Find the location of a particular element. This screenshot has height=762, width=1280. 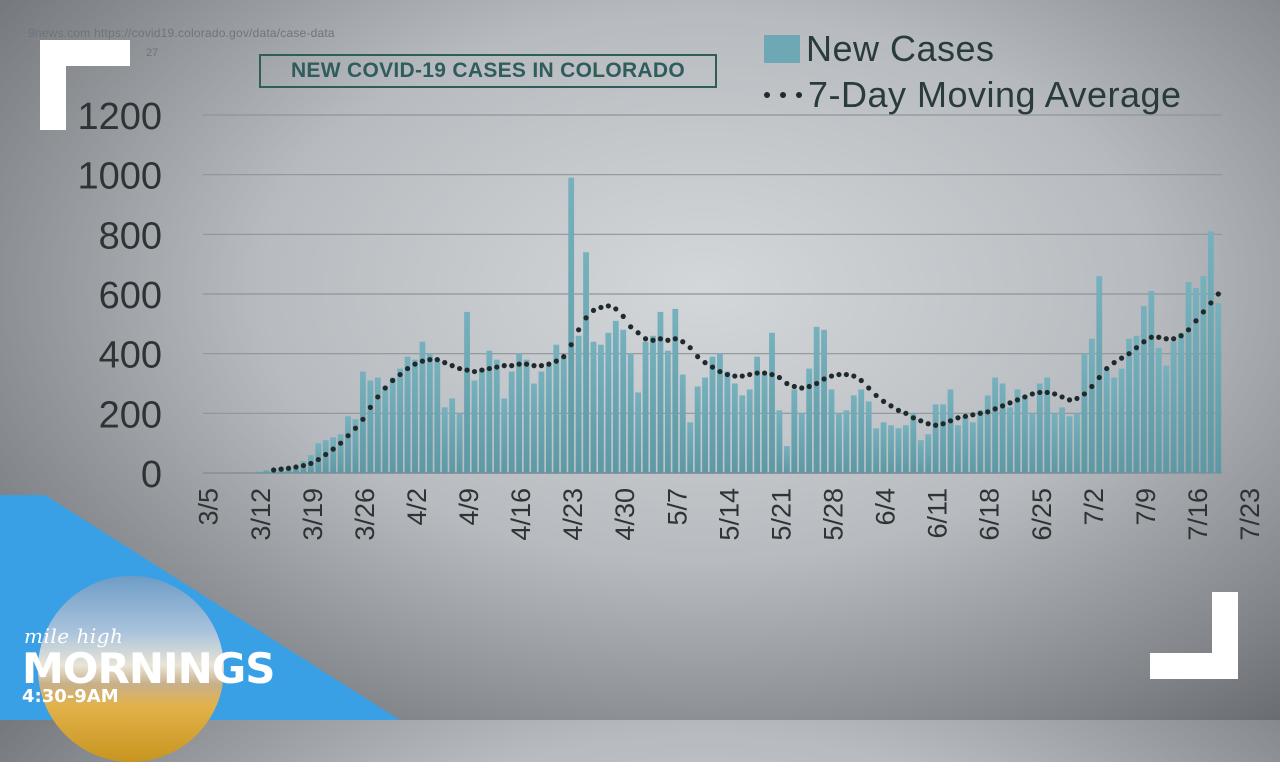

x-tick-label: 4/9 is located at coordinates (469, 507).